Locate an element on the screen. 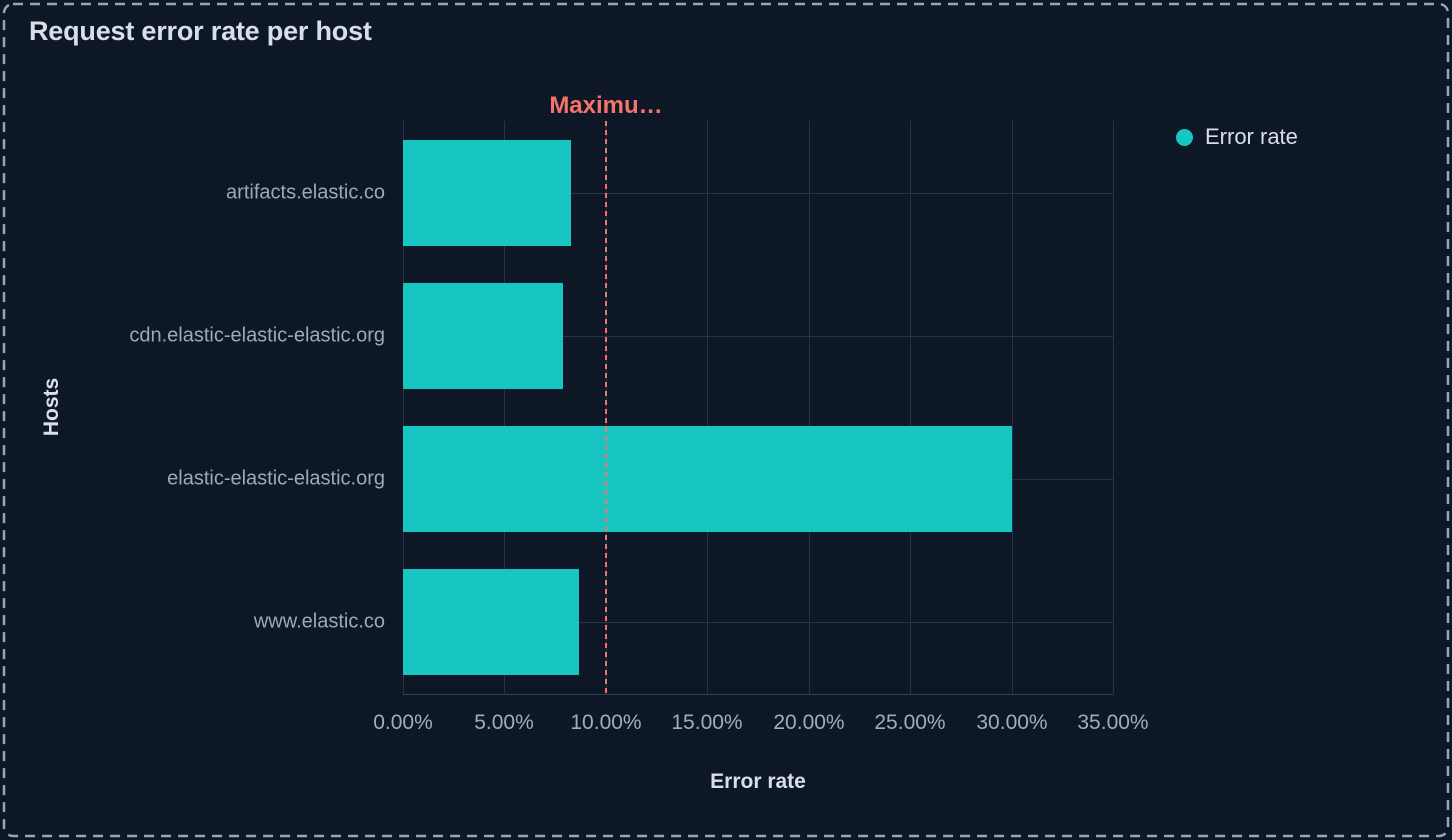 The height and width of the screenshot is (840, 1452). x-axis-line is located at coordinates (758, 694).